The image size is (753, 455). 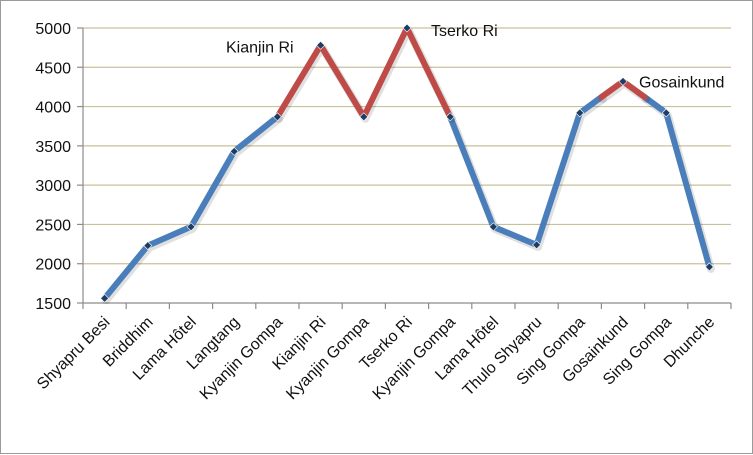 I want to click on y-tick-label: 1500, so click(x=53, y=304).